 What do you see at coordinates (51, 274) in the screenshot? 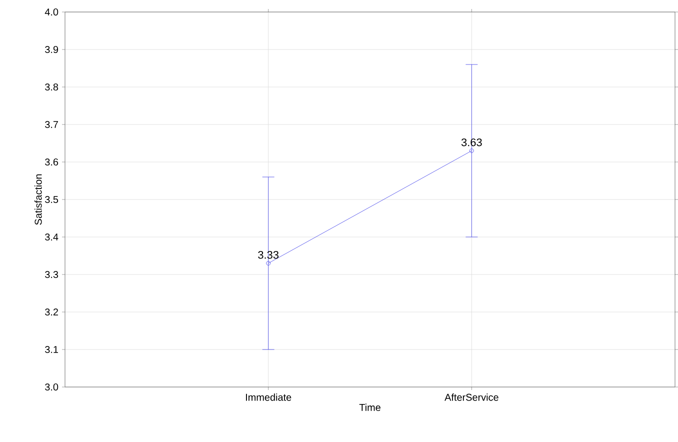
I see `y-tick-label: 3.3` at bounding box center [51, 274].